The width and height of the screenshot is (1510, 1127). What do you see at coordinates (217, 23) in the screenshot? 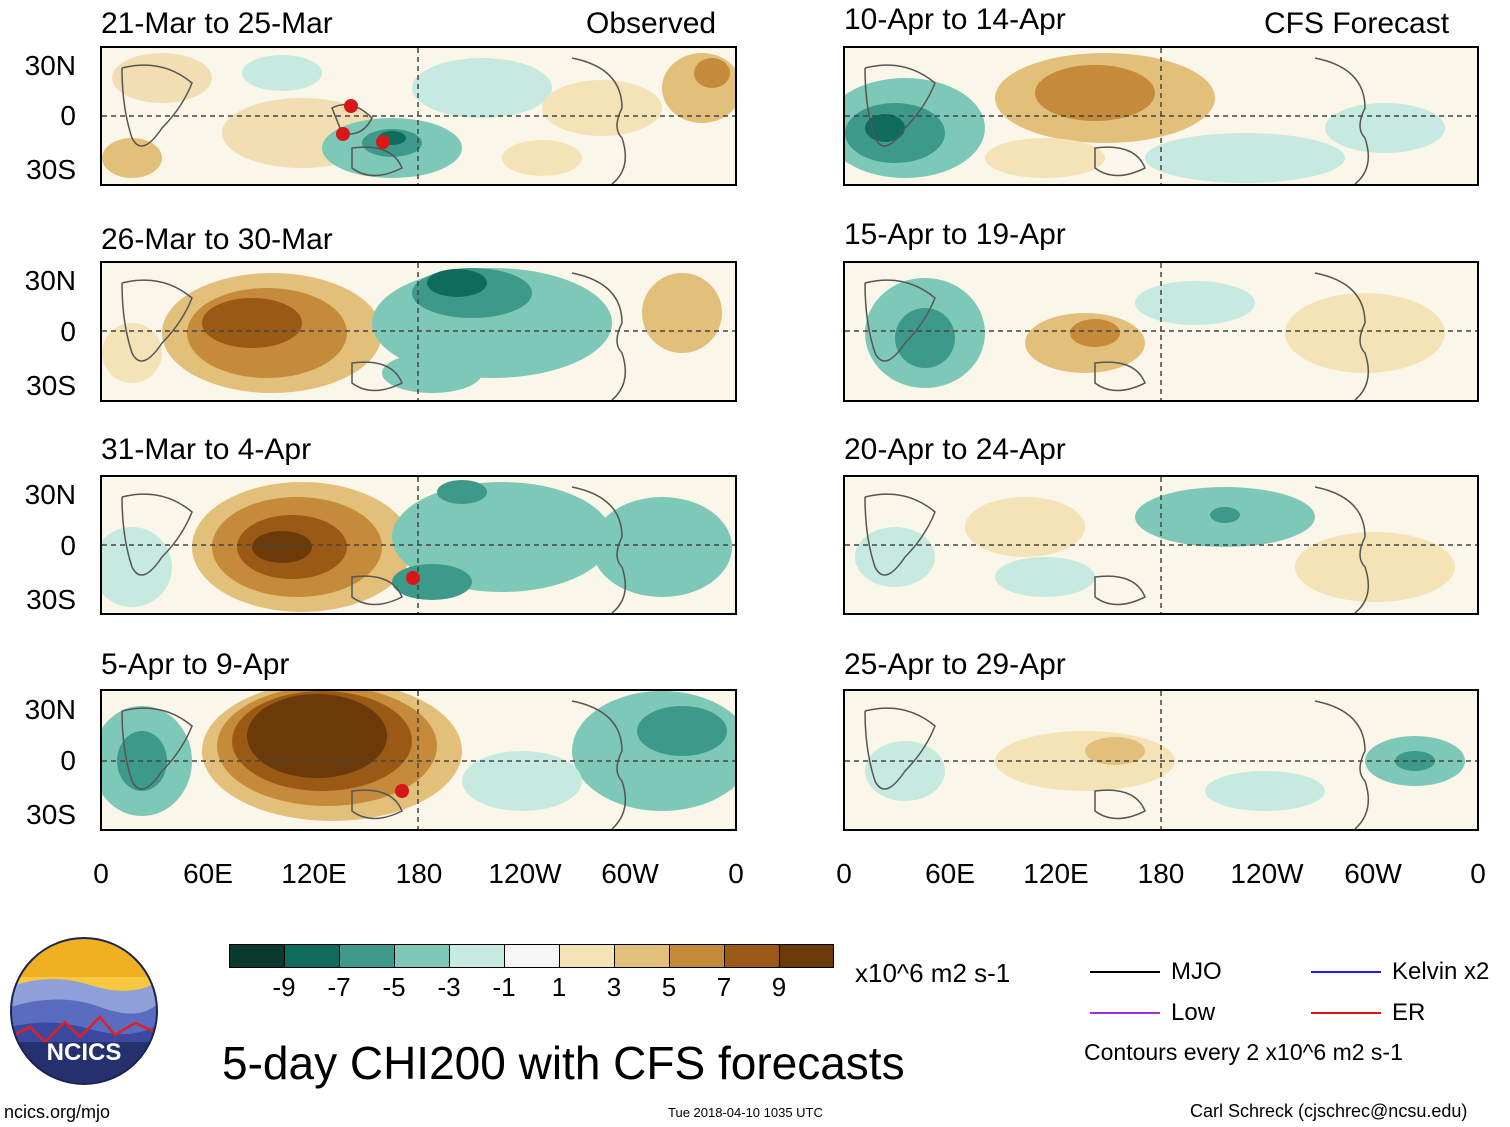
I see `panel-title: 21-Mar to 25-Mar` at bounding box center [217, 23].